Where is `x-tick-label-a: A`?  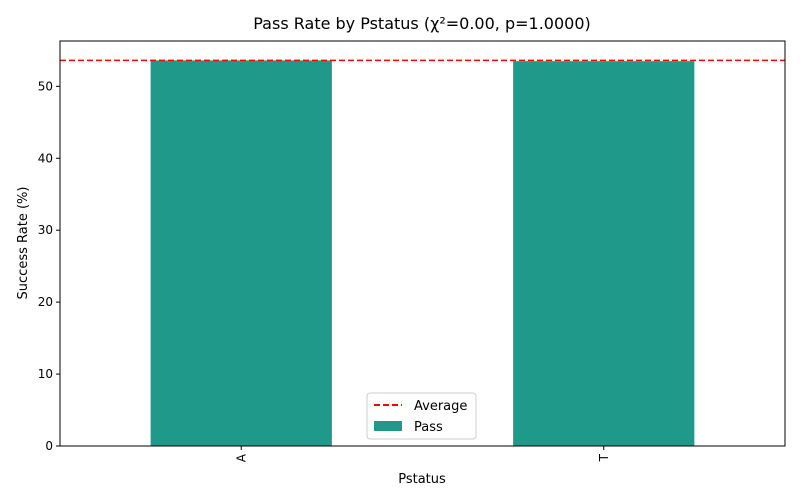
x-tick-label-a: A is located at coordinates (241, 457).